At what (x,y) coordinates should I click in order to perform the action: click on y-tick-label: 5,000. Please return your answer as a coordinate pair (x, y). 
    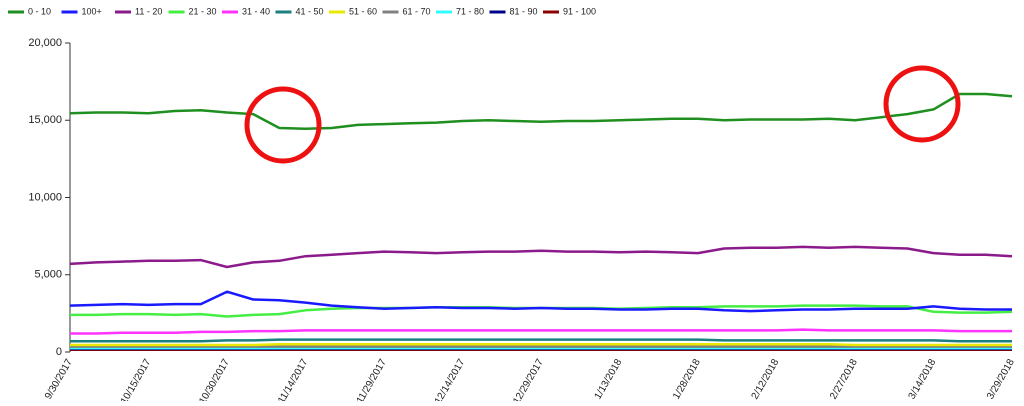
    Looking at the image, I should click on (48, 275).